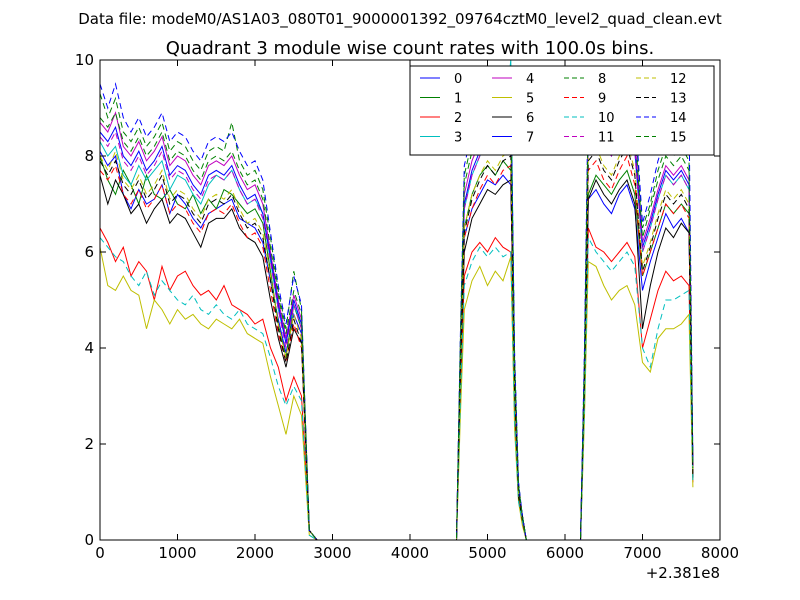 The height and width of the screenshot is (600, 800). Describe the element at coordinates (562, 110) in the screenshot. I see `legend-box` at that location.